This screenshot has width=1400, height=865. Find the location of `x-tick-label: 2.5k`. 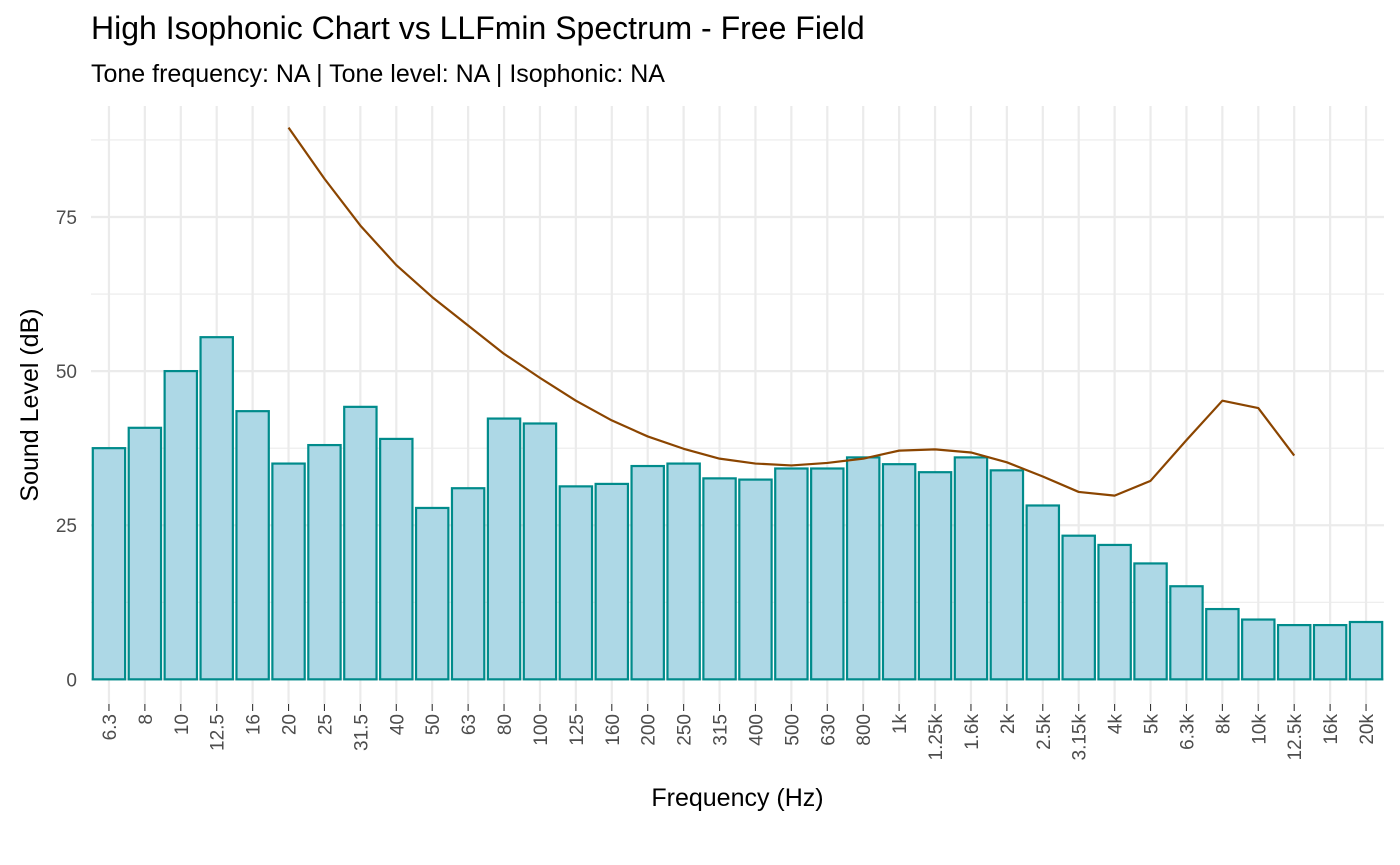

x-tick-label: 2.5k is located at coordinates (1044, 732).